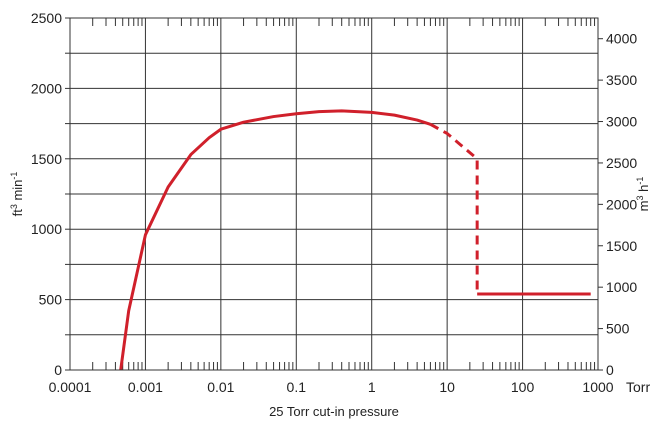 Image resolution: width=665 pixels, height=428 pixels. Describe the element at coordinates (220, 387) in the screenshot. I see `x-tick-label: 0.01` at that location.